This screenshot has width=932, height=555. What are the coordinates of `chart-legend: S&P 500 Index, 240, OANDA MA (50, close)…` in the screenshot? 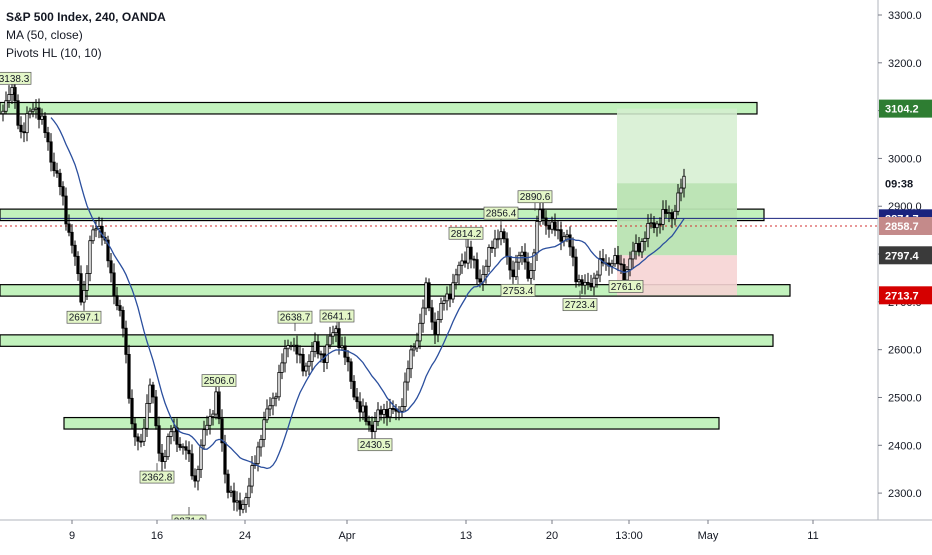 It's located at (86, 35).